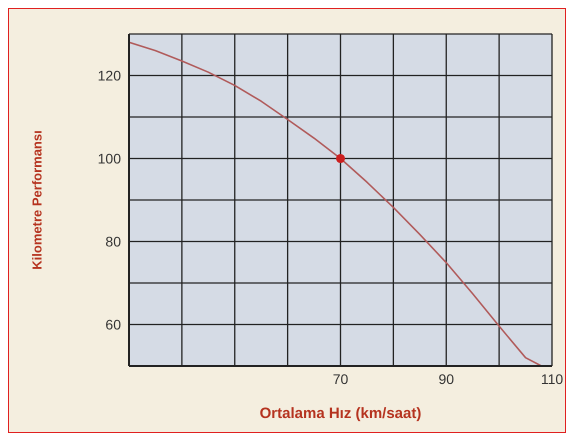 Image resolution: width=574 pixels, height=441 pixels. Describe the element at coordinates (341, 413) in the screenshot. I see `x-axis-title: Ortalama Hız (km/saat)` at that location.